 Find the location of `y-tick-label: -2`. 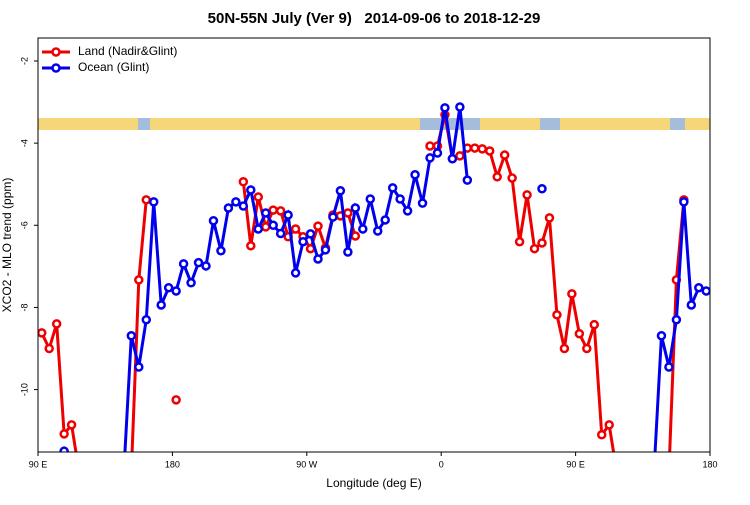

y-tick-label: -2 is located at coordinates (24, 61).